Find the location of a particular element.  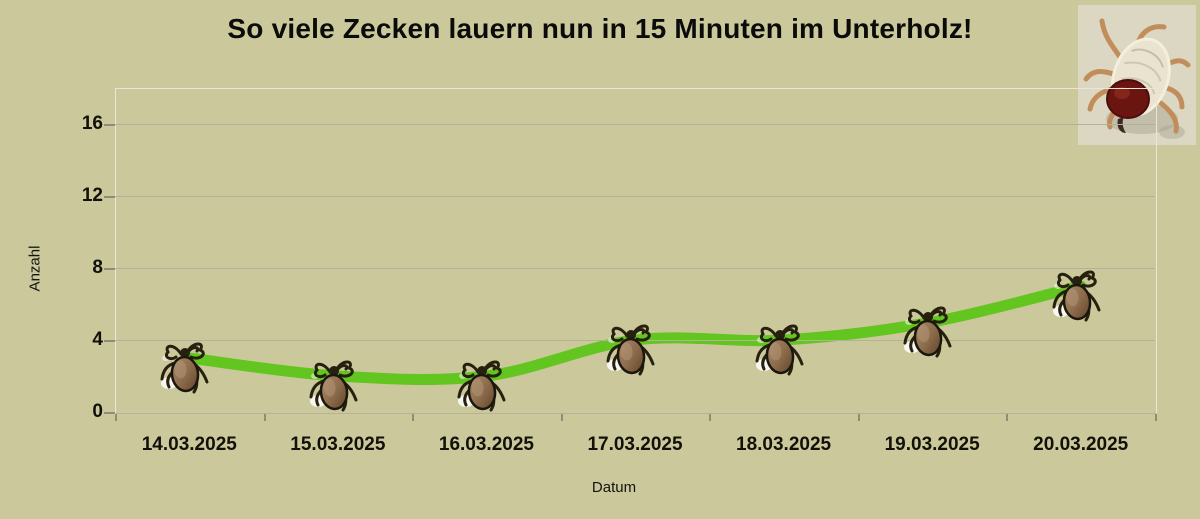

data-point-marker-17.03.2025 is located at coordinates (631, 348).